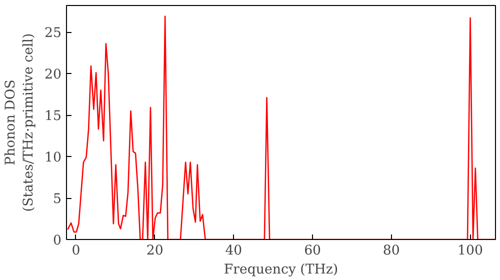 This screenshot has width=500, height=280. I want to click on x-tick-label: 0, so click(76, 251).